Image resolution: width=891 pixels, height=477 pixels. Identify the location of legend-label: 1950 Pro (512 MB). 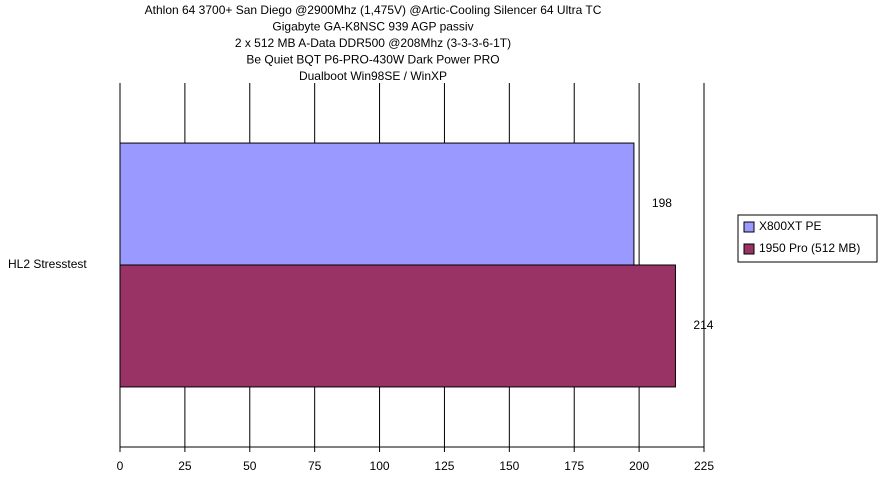
(809, 248).